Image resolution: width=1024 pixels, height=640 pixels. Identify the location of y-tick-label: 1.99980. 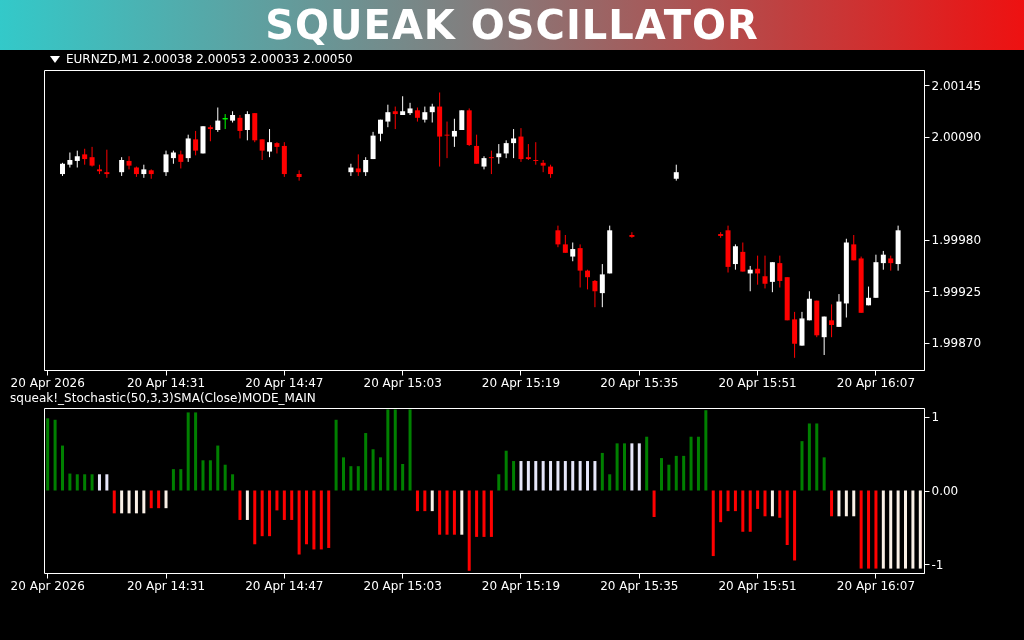
(956, 240).